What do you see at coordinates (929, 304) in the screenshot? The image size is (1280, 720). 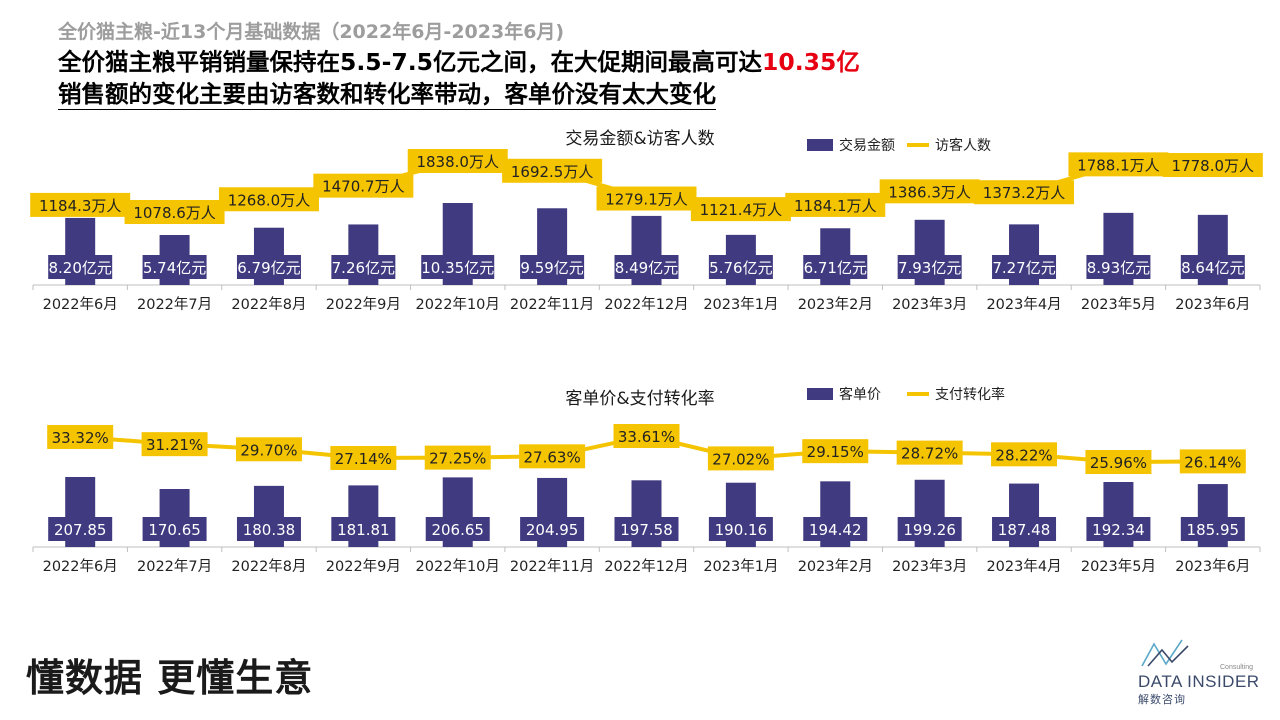 I see `x-tick-label: 2023年3月` at bounding box center [929, 304].